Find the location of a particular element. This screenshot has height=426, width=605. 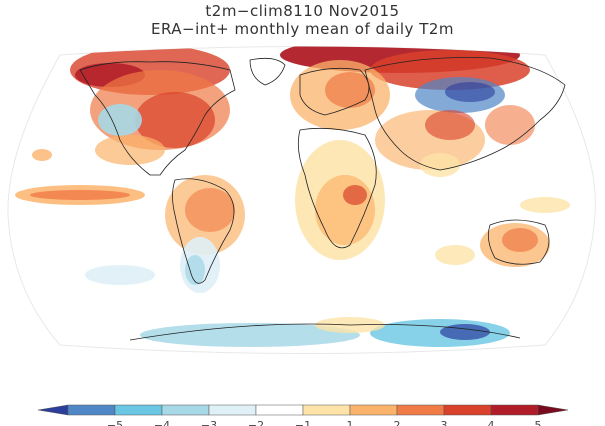

colorbar-tick-label: 2 is located at coordinates (397, 422).